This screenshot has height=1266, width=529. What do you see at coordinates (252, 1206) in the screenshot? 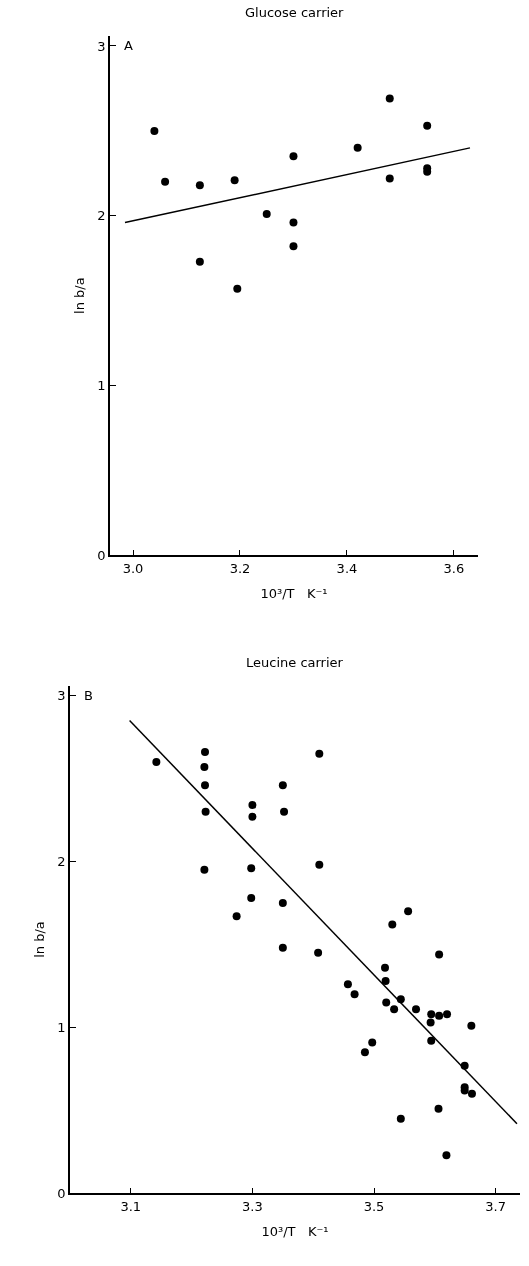
I see `x-tick-label: 3.3` at bounding box center [252, 1206].